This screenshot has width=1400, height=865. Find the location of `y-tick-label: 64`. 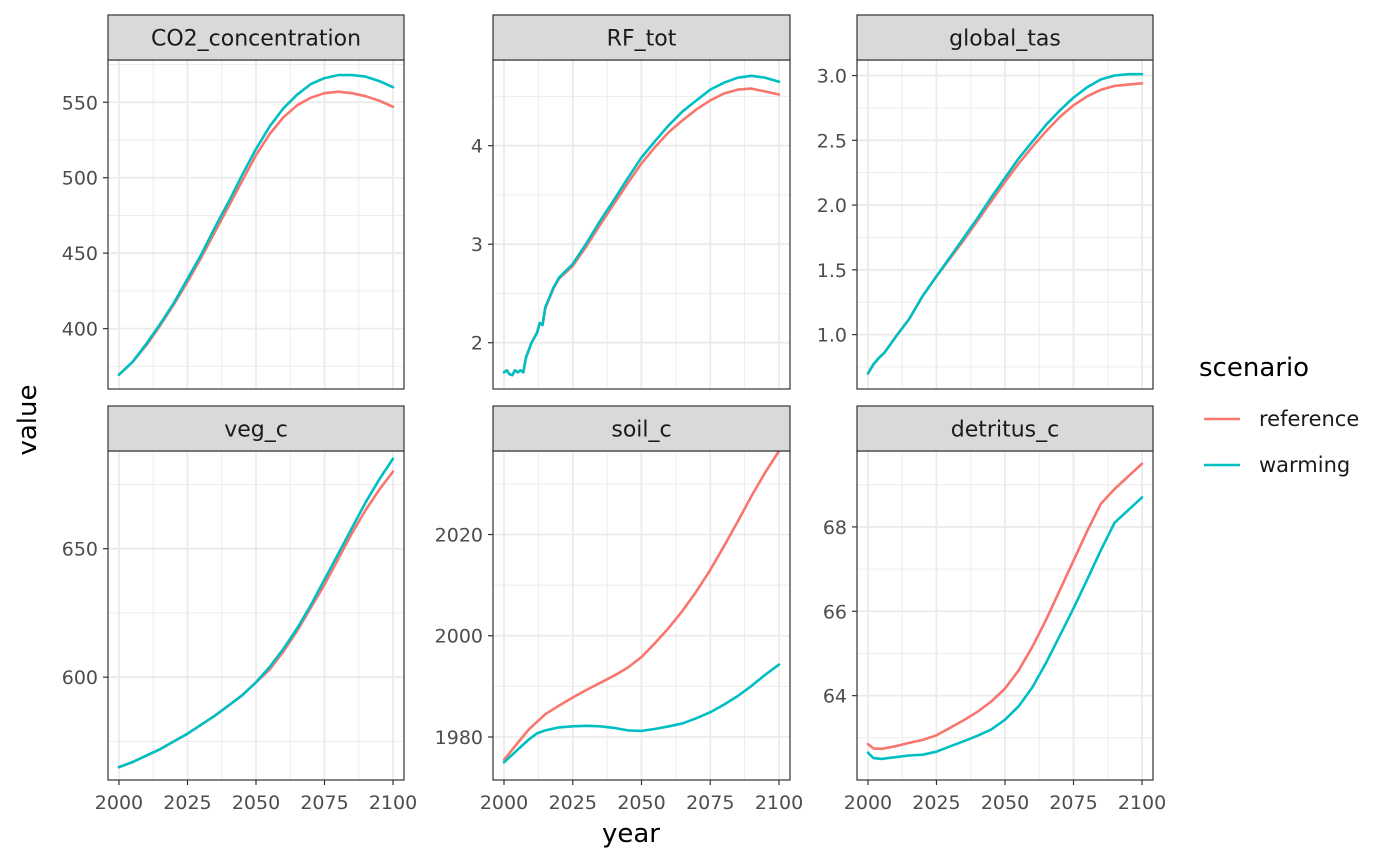

y-tick-label: 64 is located at coordinates (835, 697).